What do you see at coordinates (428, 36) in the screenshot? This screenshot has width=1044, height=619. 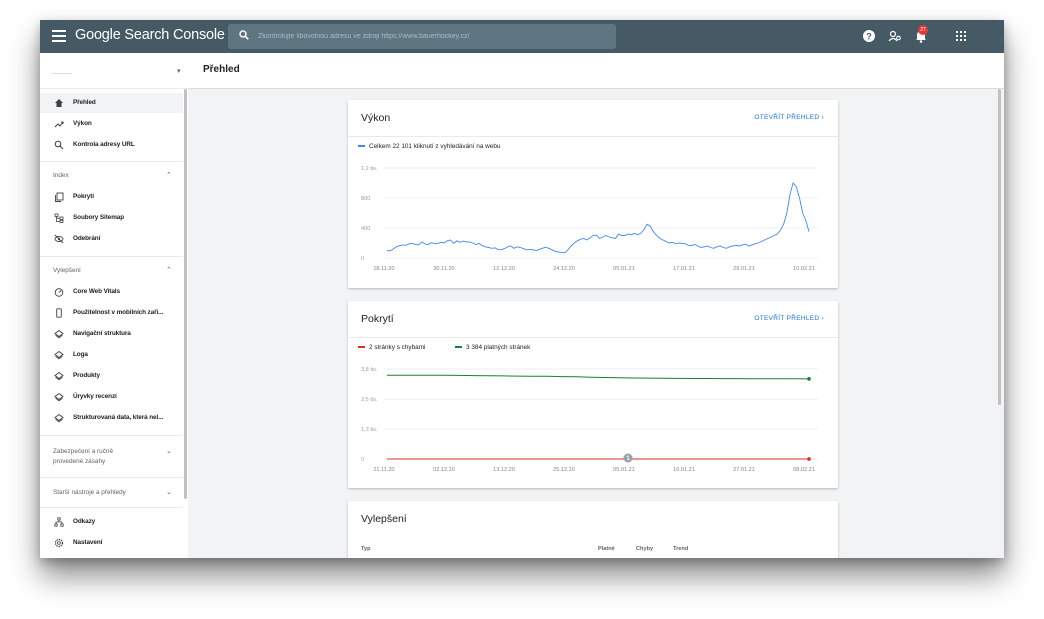 I see `search-input` at bounding box center [428, 36].